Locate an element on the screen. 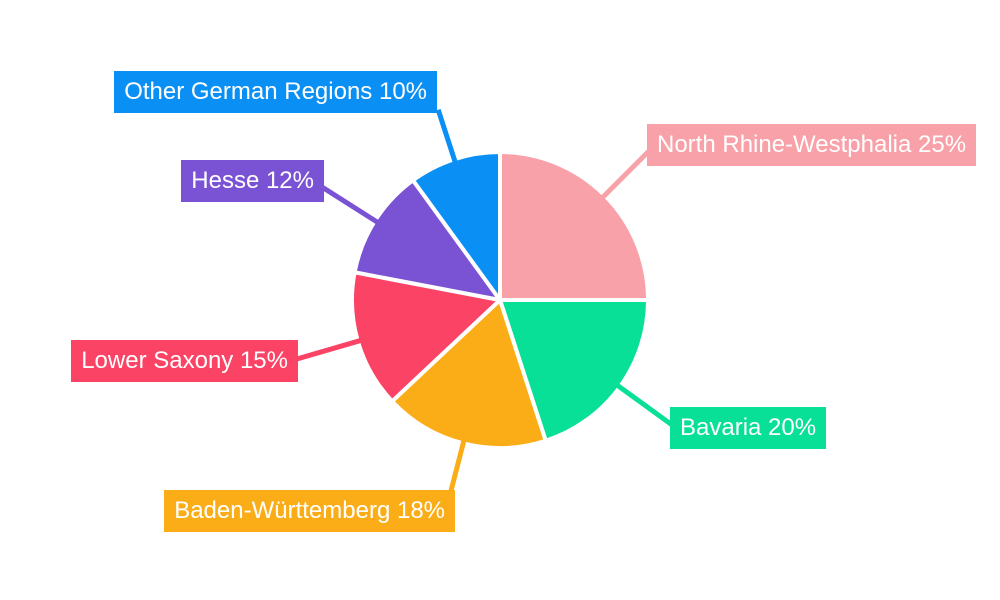 This screenshot has width=1000, height=600. leader-line-hesse is located at coordinates (349, 204).